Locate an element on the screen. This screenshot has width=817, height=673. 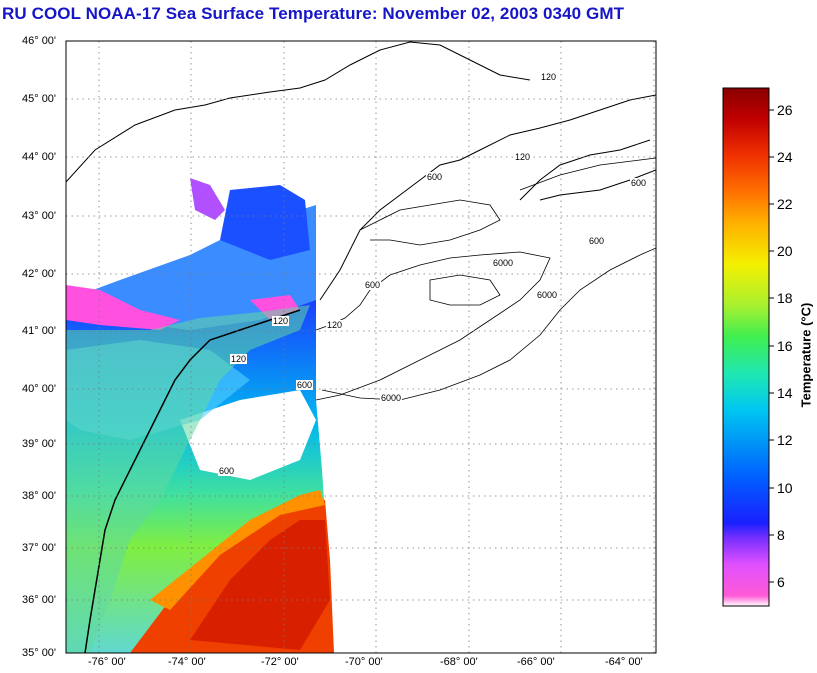
lat-label-46: 46° 00' is located at coordinates (39, 41).